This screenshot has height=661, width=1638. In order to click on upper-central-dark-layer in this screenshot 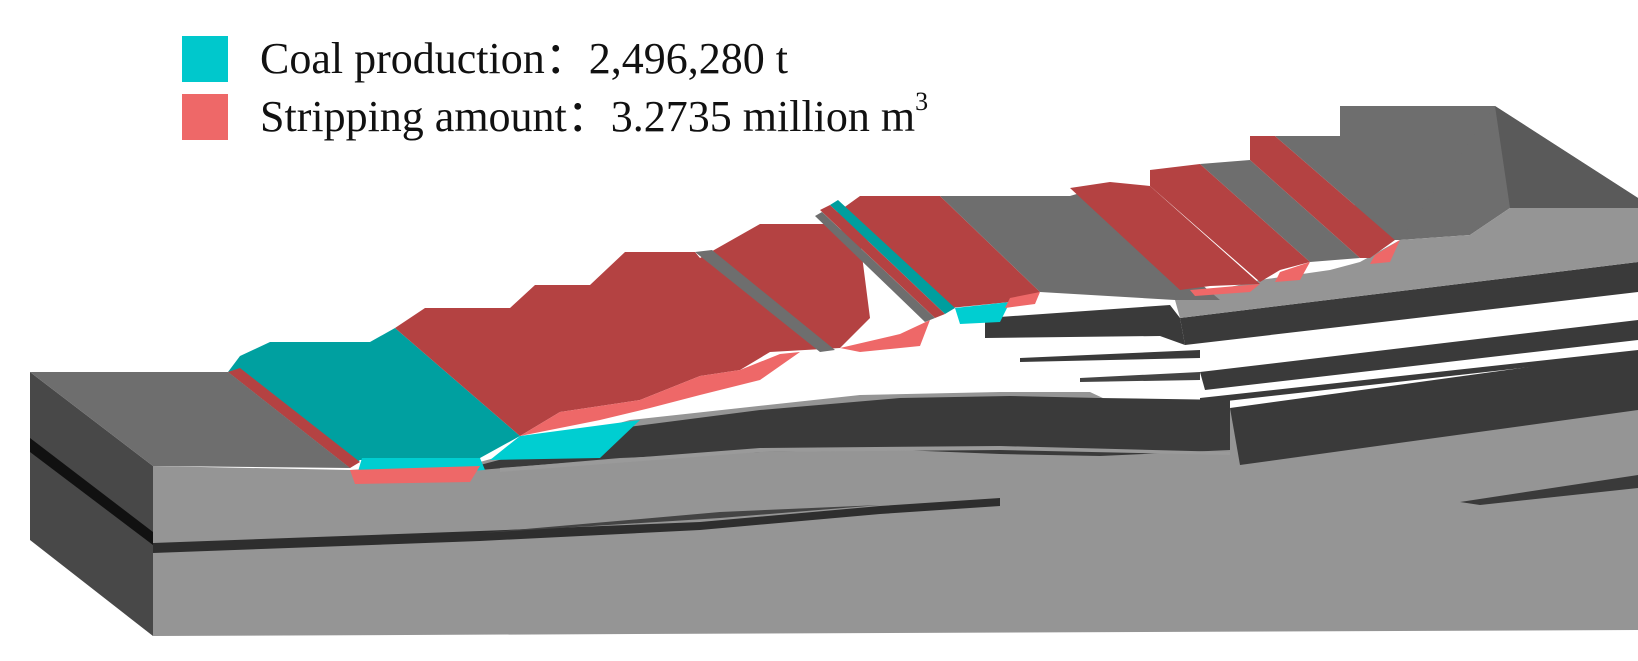, I will do `click(1085, 325)`.